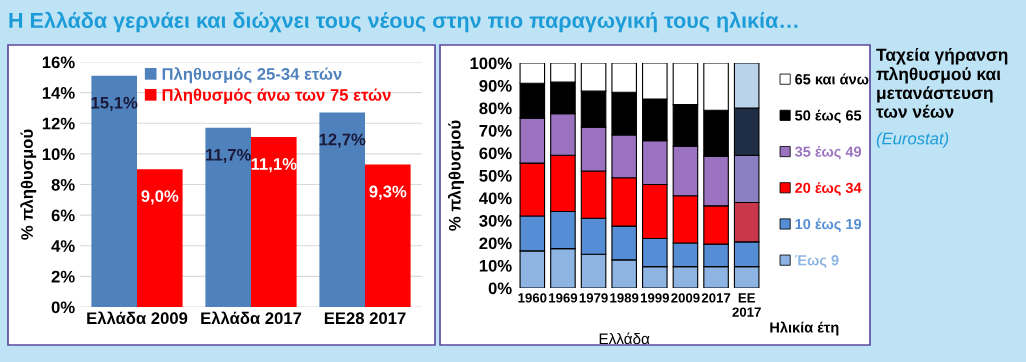 The image size is (1026, 362). I want to click on y-tick-label: 100%, so click(491, 63).